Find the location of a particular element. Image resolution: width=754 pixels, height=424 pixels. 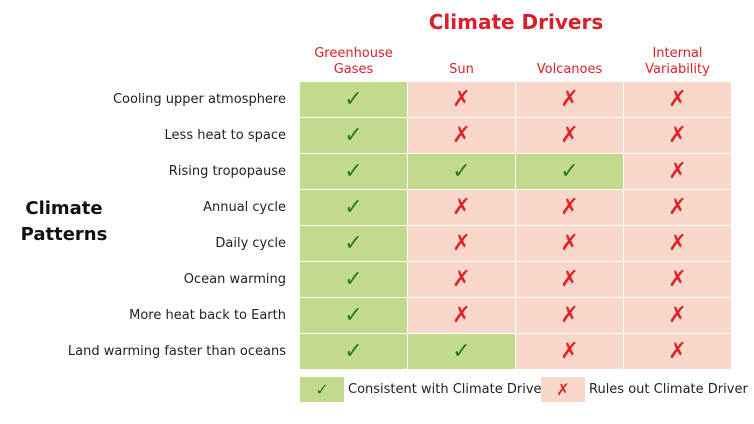

column-header-volcanoes: Volcanoes is located at coordinates (569, 69).